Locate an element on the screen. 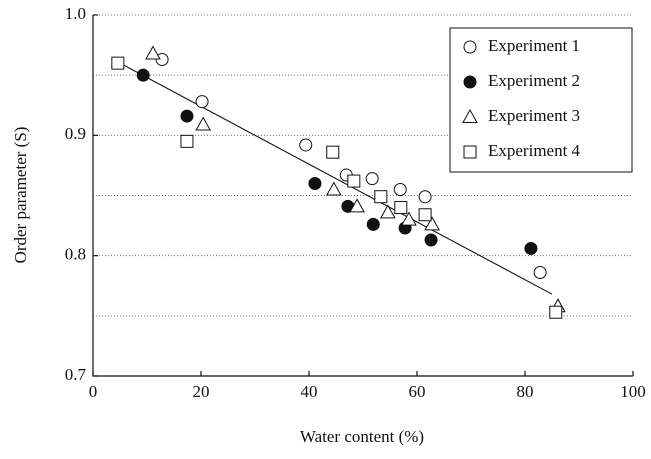 The height and width of the screenshot is (459, 651). legend-label: Experiment 1 is located at coordinates (534, 45).